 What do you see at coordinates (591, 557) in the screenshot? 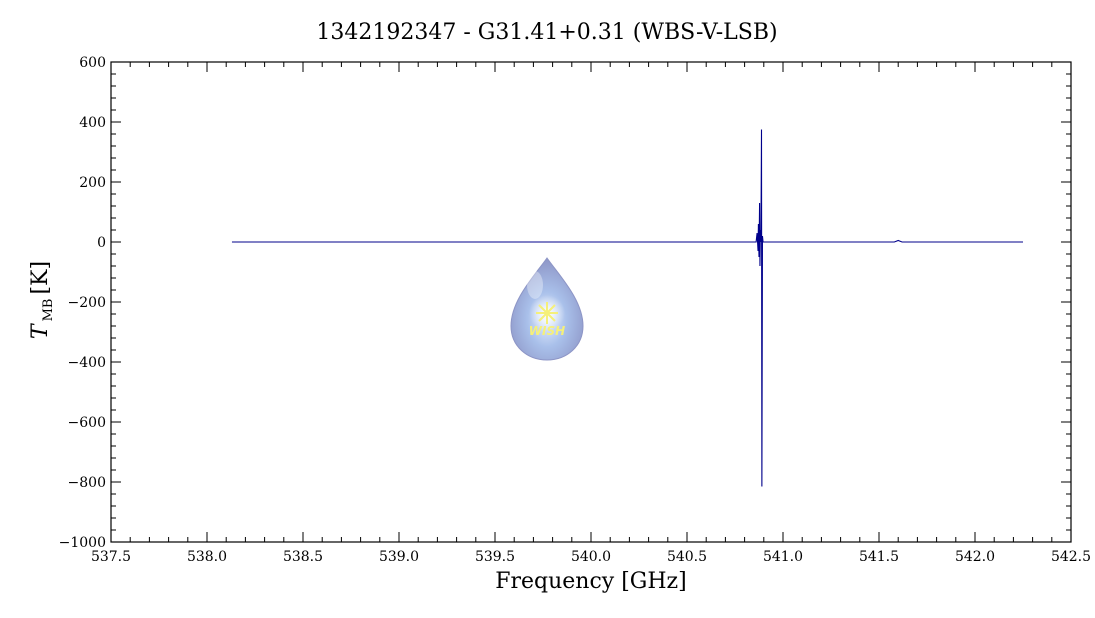
I see `x-tick-label: 540.0` at bounding box center [591, 557].